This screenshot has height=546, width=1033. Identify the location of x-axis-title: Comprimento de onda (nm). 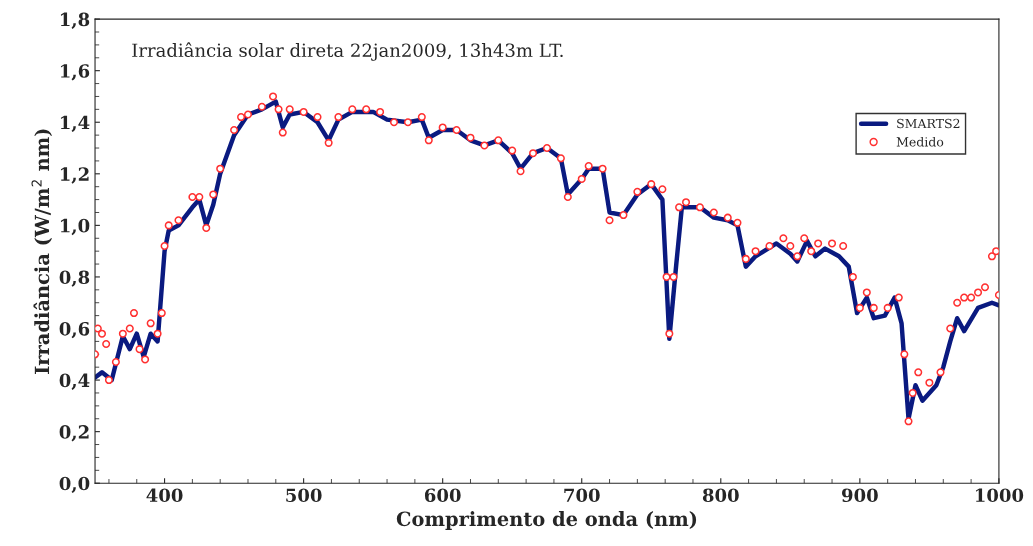
(546, 520).